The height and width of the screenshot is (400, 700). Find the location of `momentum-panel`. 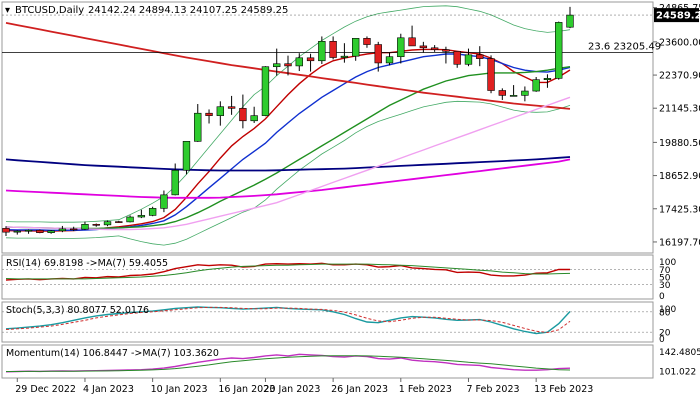

momentum-panel is located at coordinates (327, 361).